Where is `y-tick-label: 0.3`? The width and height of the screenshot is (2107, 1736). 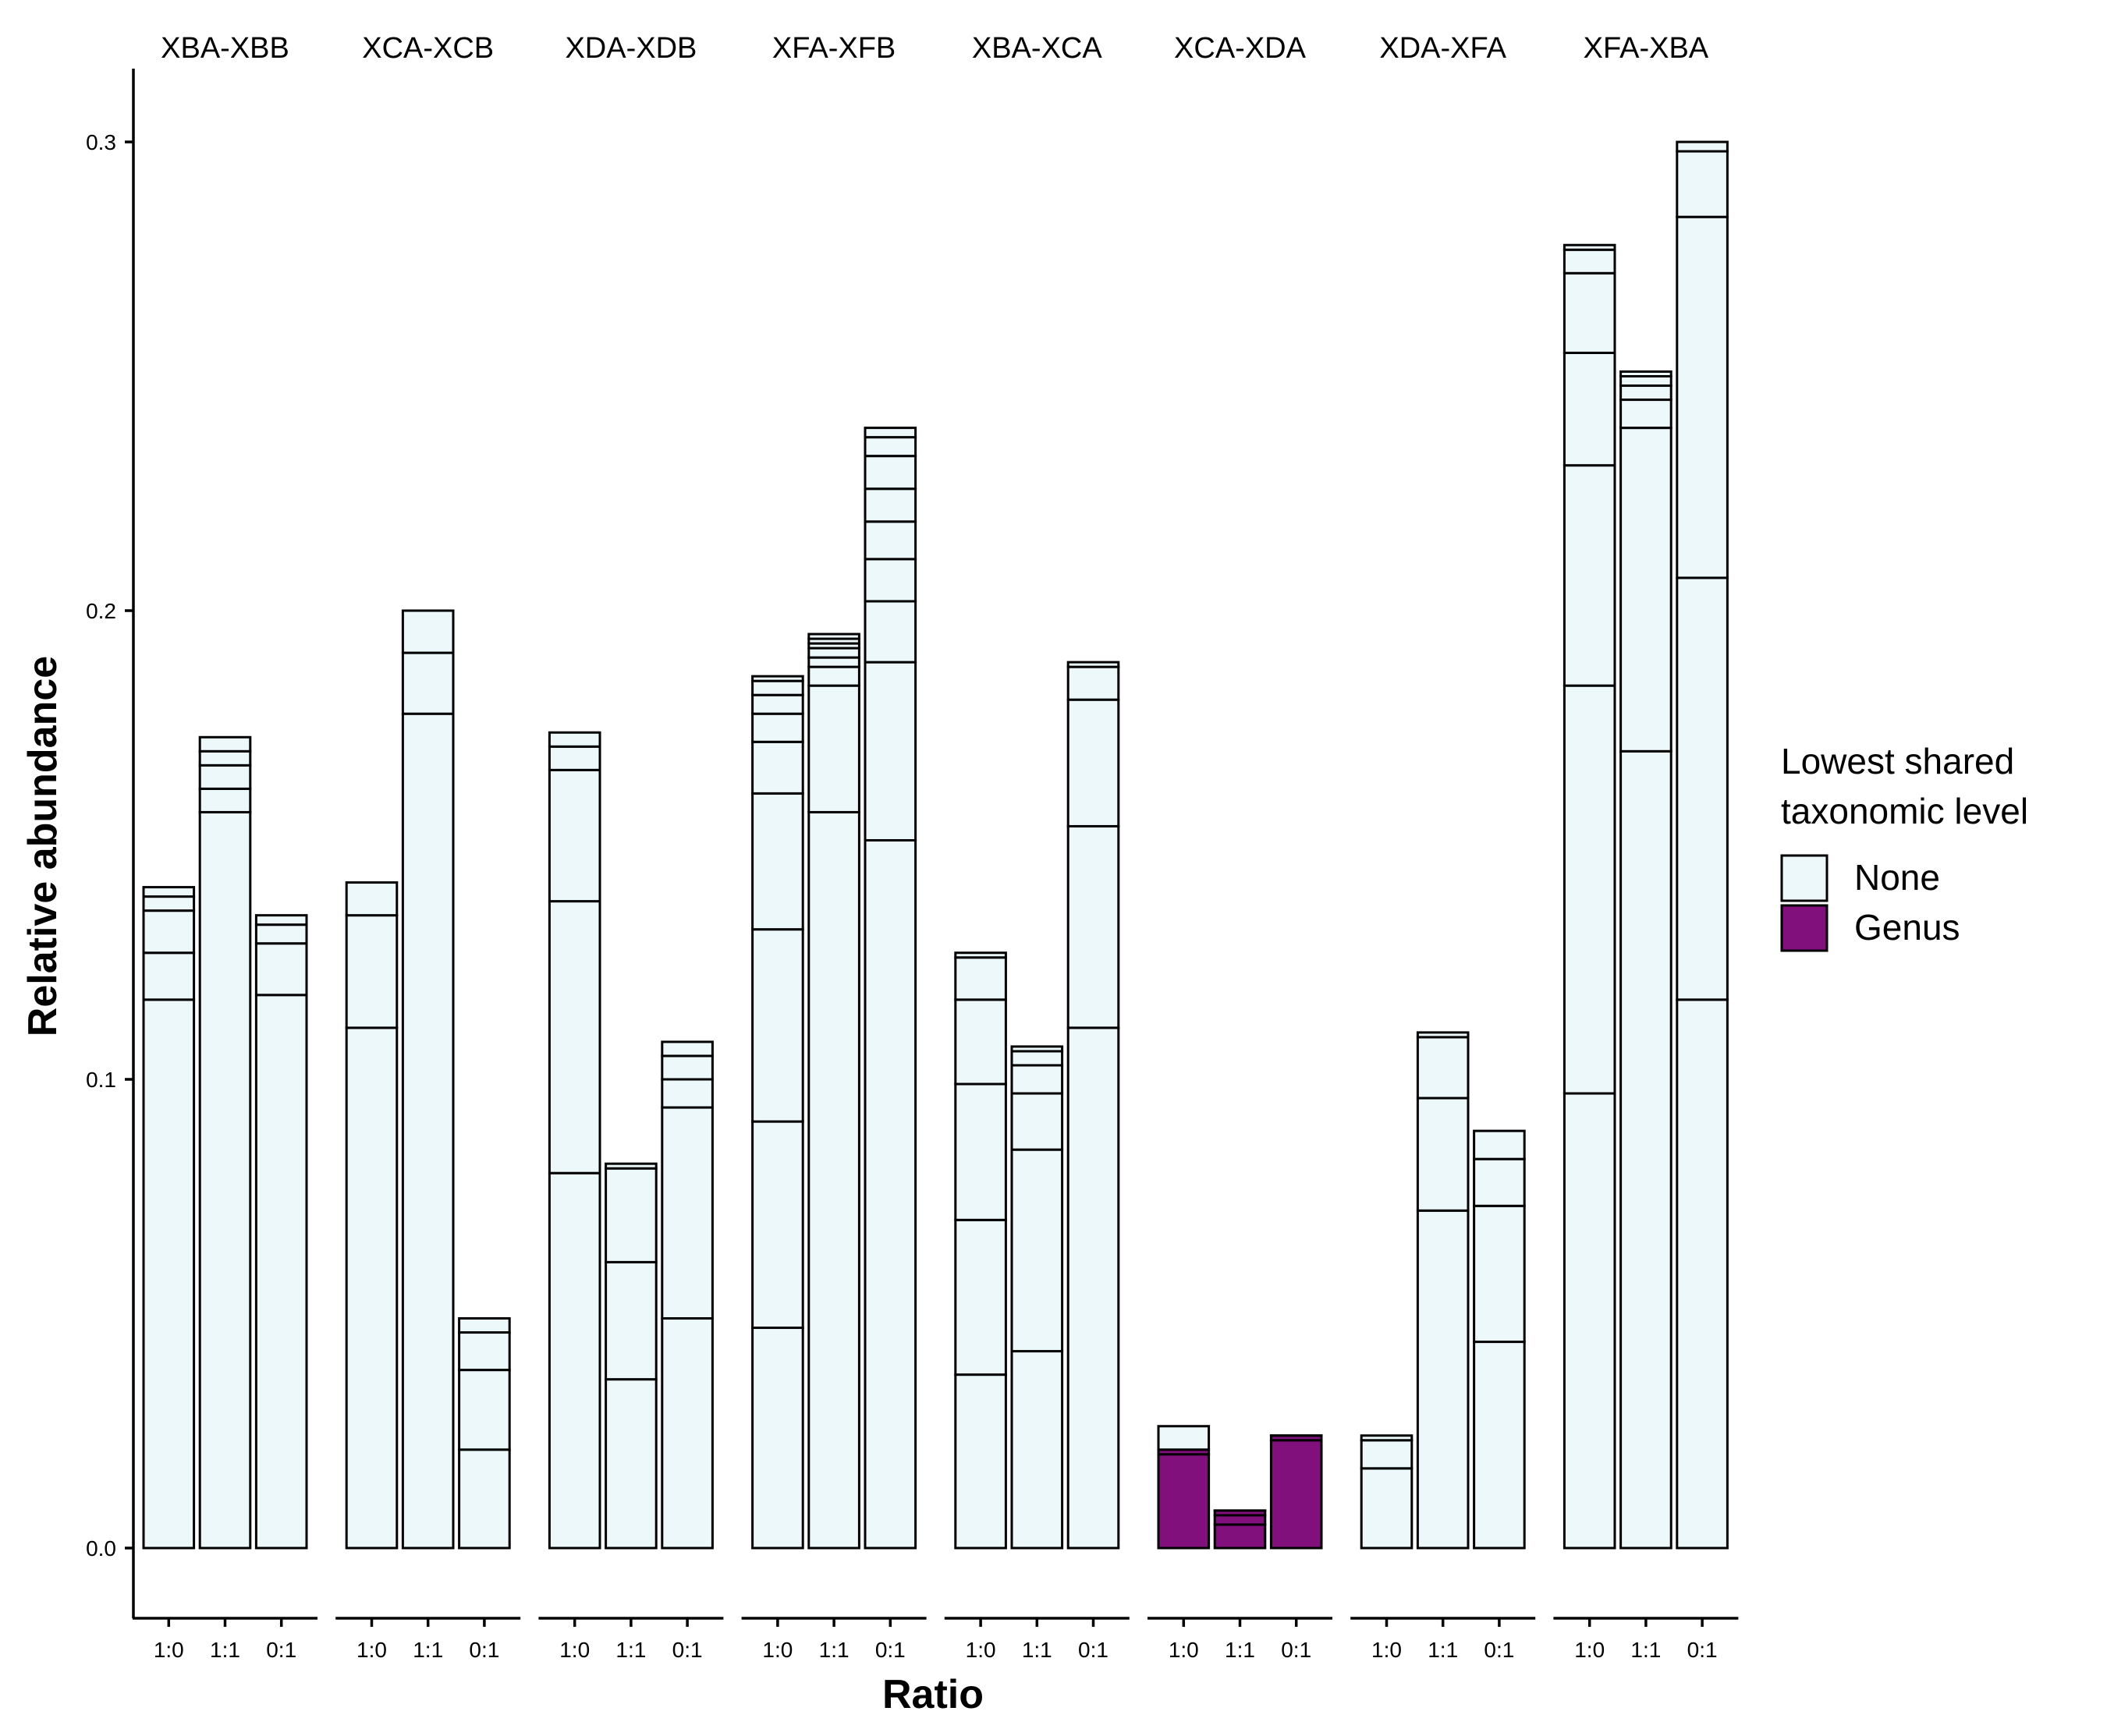
y-tick-label: 0.3 is located at coordinates (101, 142).